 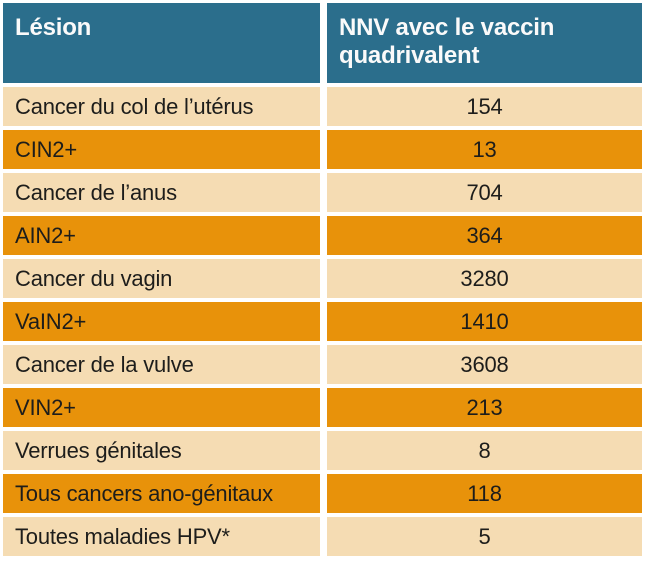 I want to click on lesion-cell: Toutes maladies HPV*, so click(x=161, y=536).